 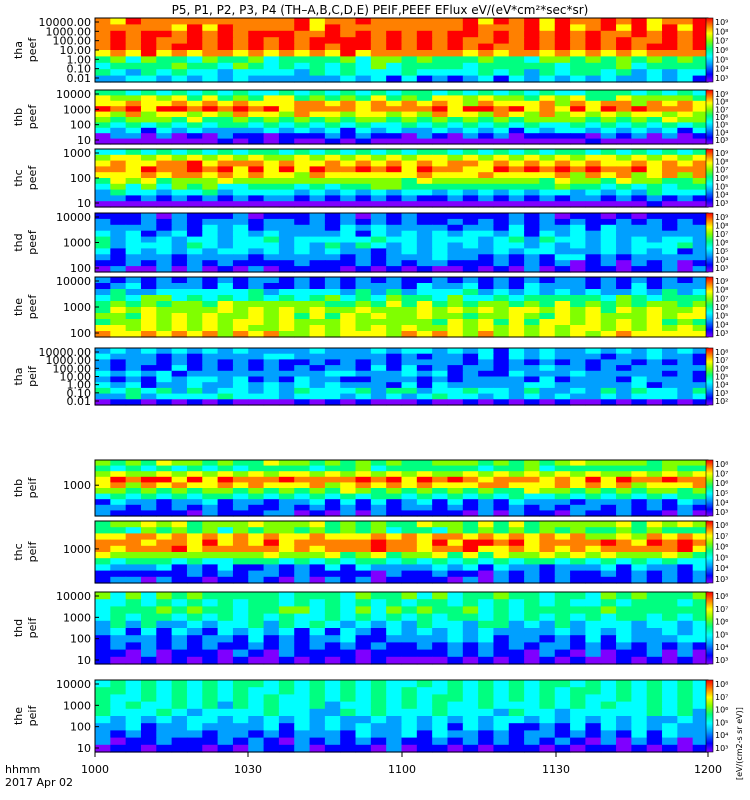 I want to click on x-tick-1000: 1000, so click(x=95, y=769).